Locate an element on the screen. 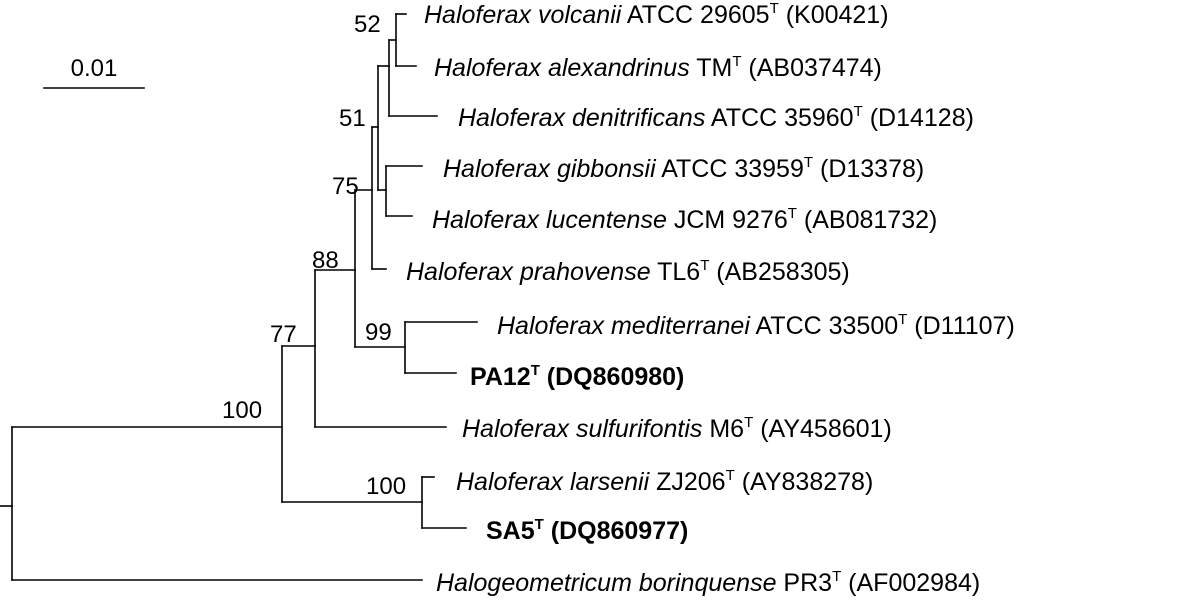 This screenshot has width=1183, height=603. taxon-species-name: Haloferax volcanii is located at coordinates (523, 15).